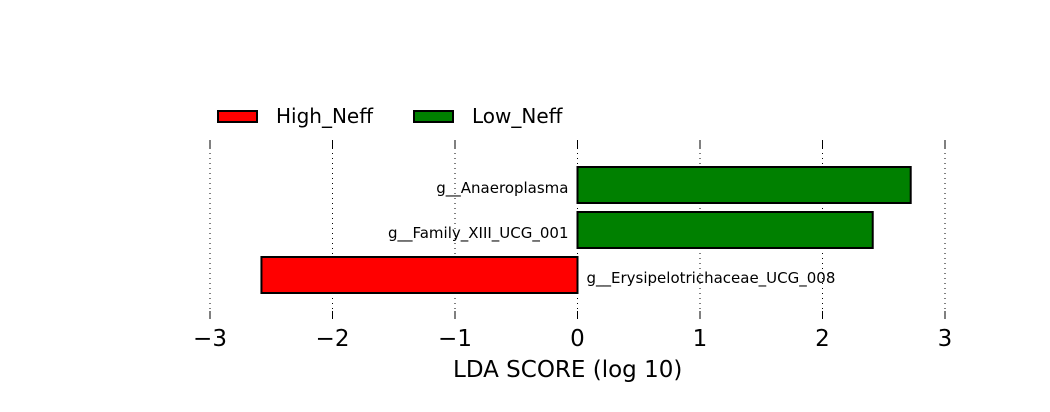 Image resolution: width=1050 pixels, height=412 pixels. What do you see at coordinates (711, 278) in the screenshot?
I see `bar-label: g__Erysipelotrichaceae_UCG_008` at bounding box center [711, 278].